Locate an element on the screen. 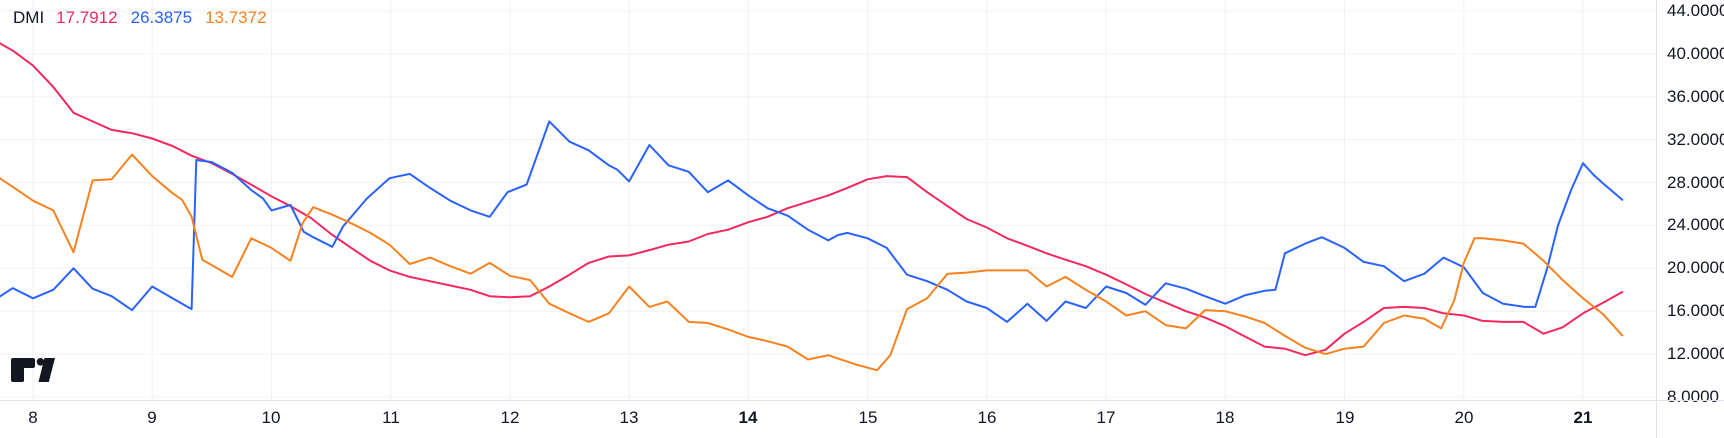 This screenshot has width=1724, height=438. price-axis-label: 28.0000 is located at coordinates (1695, 182).